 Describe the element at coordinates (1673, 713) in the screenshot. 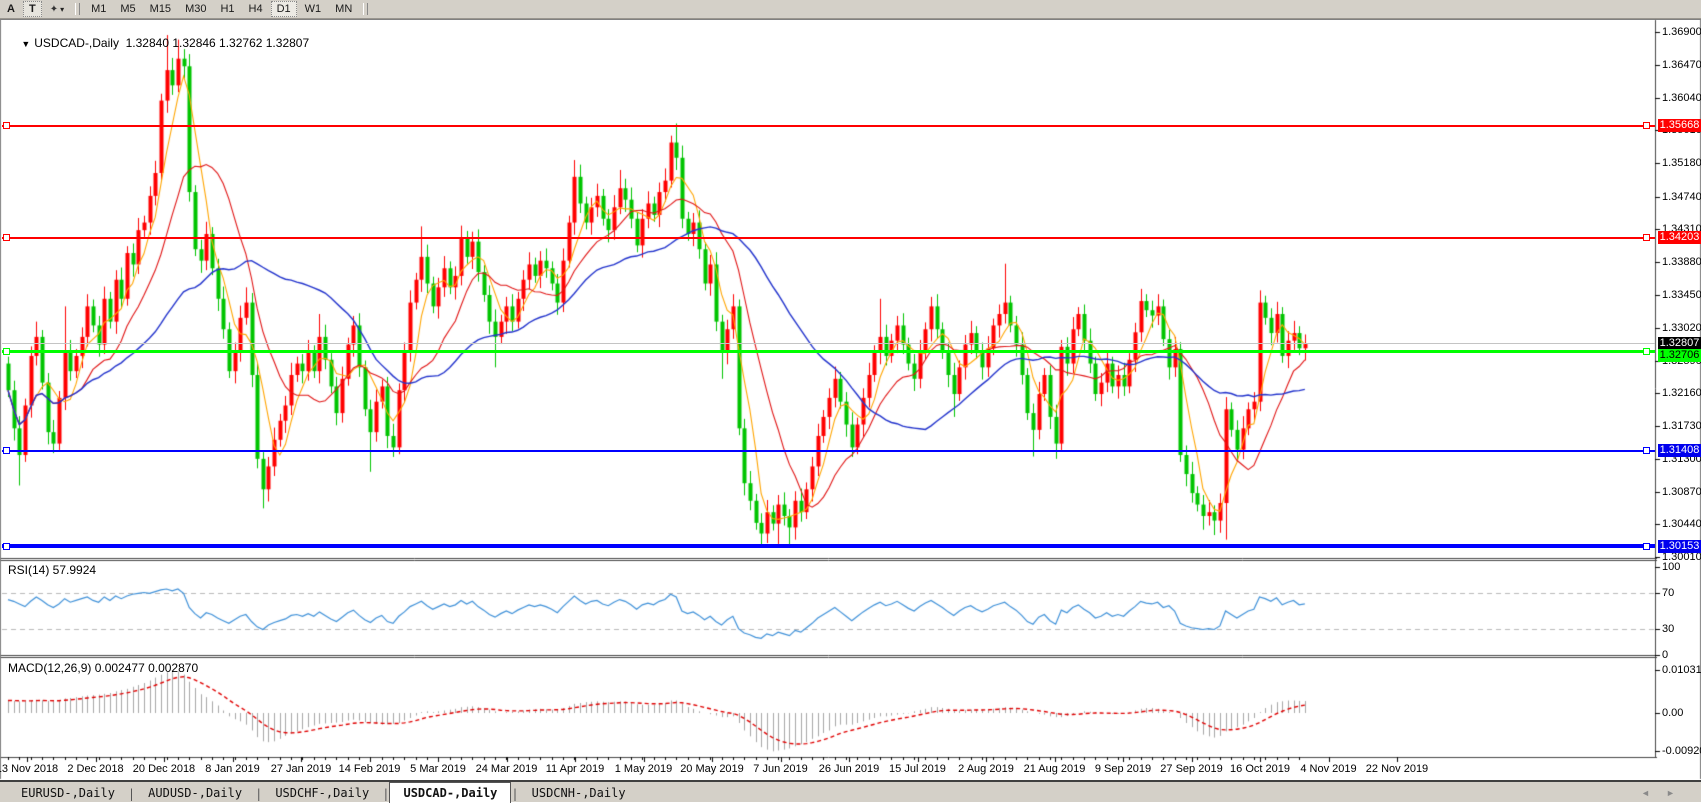

I see `macd-axis-tick: 0.00` at that location.